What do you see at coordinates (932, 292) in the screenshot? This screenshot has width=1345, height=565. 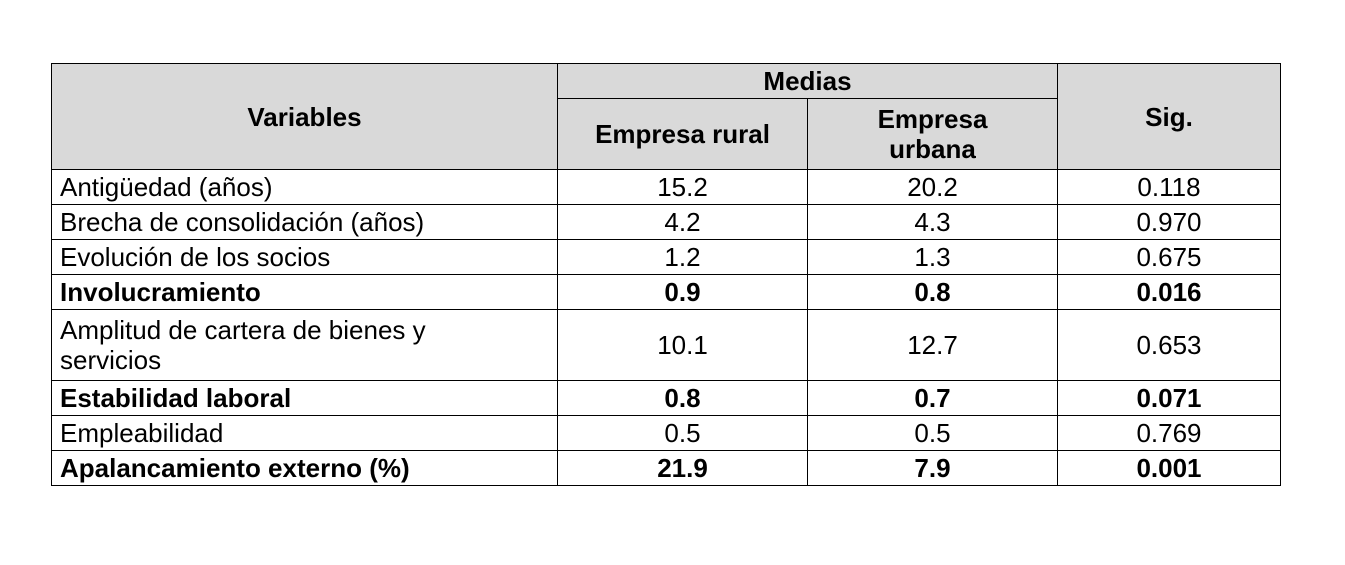 I see `cell-urbana: 0.8` at bounding box center [932, 292].